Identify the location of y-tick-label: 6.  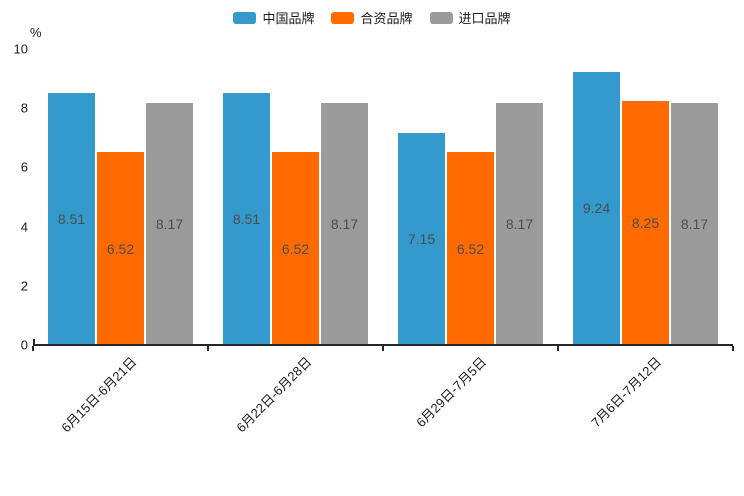
(24, 167).